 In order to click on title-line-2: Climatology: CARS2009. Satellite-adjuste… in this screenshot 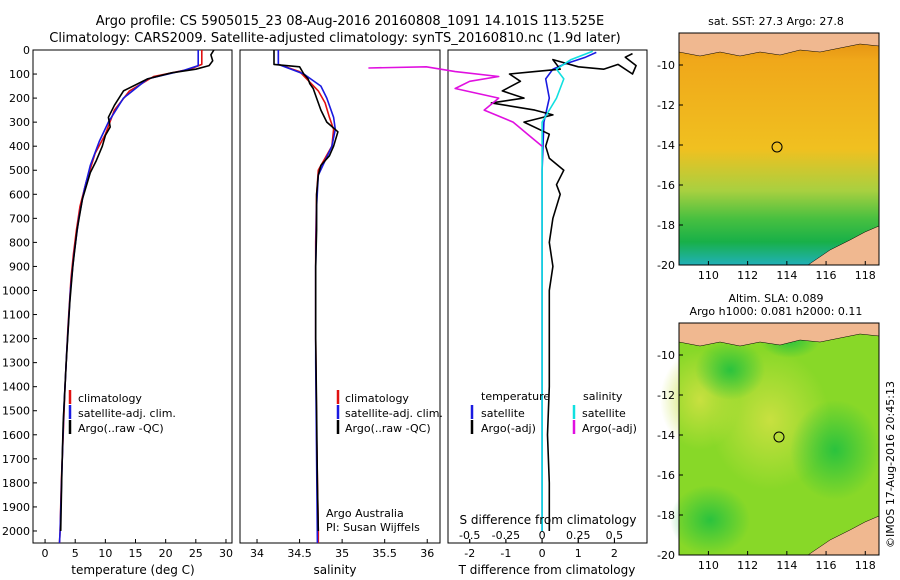, I will do `click(335, 38)`.